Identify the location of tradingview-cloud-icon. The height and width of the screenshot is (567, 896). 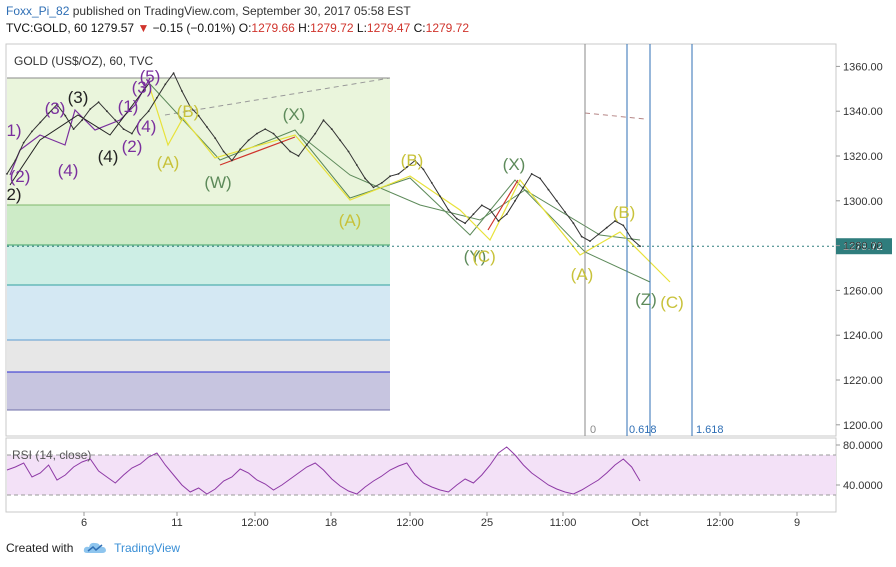
(94, 547).